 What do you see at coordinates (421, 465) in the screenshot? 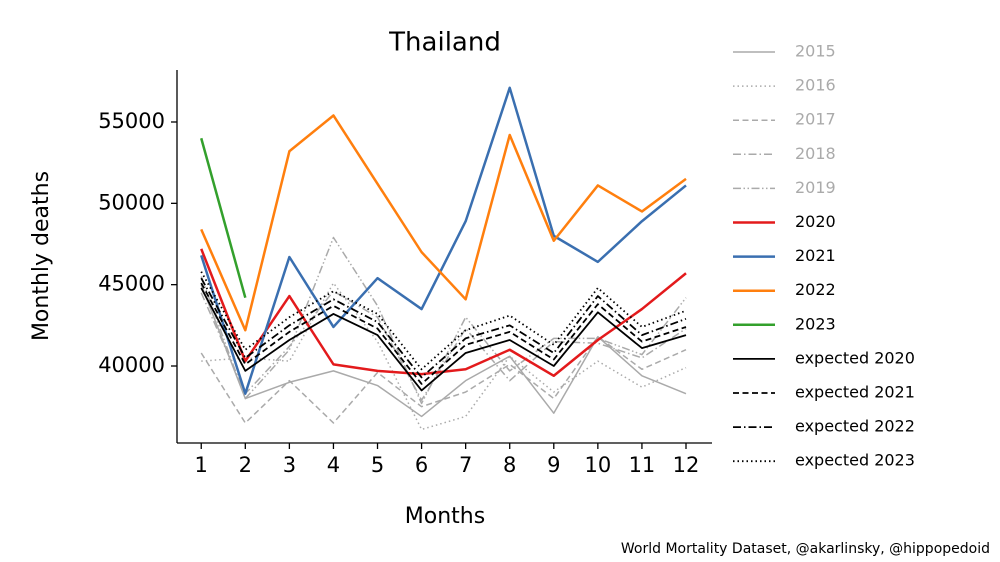
I see `x-tick-label: 6` at bounding box center [421, 465].